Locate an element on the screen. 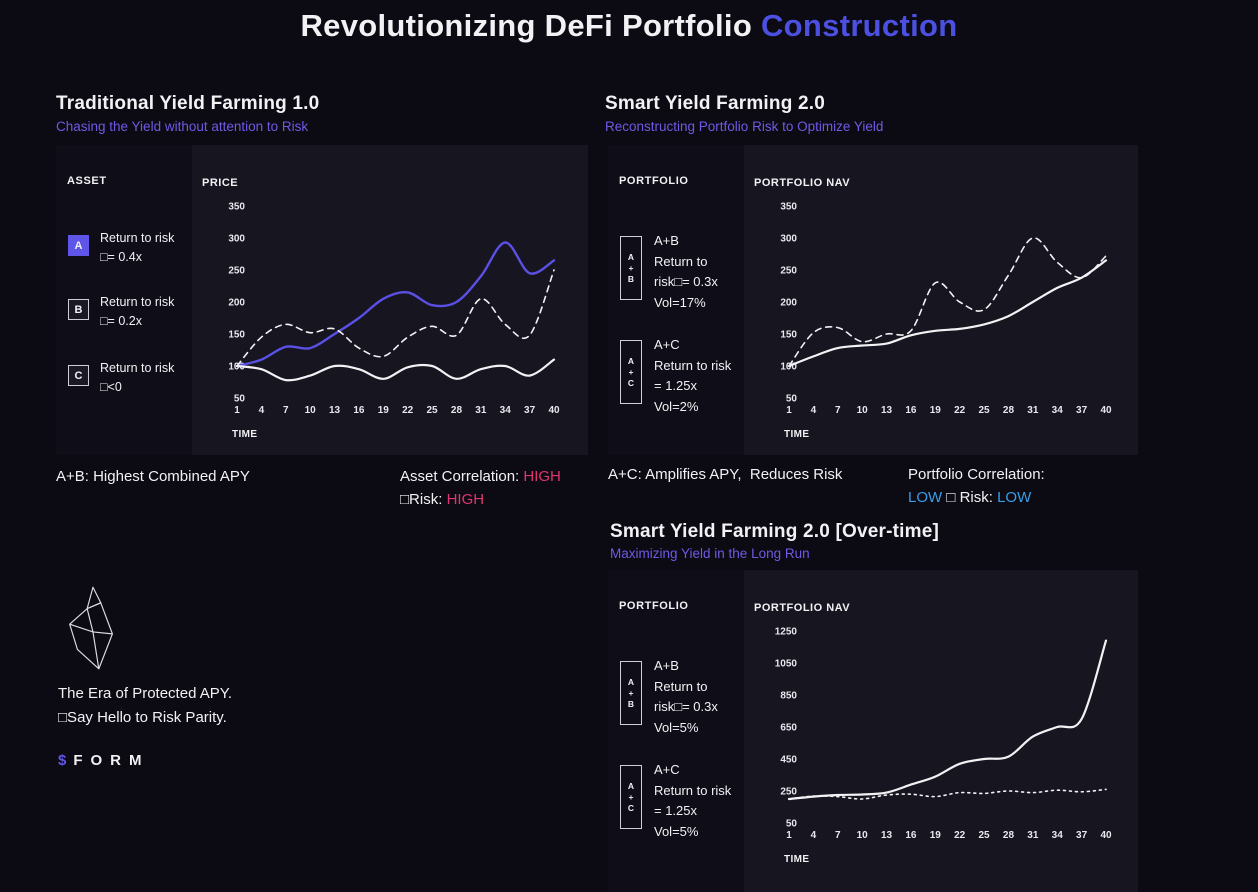 Image resolution: width=1258 pixels, height=892 pixels. portfolio-label: A+B Return to risk□= 0.3x Vol=5% is located at coordinates (686, 697).